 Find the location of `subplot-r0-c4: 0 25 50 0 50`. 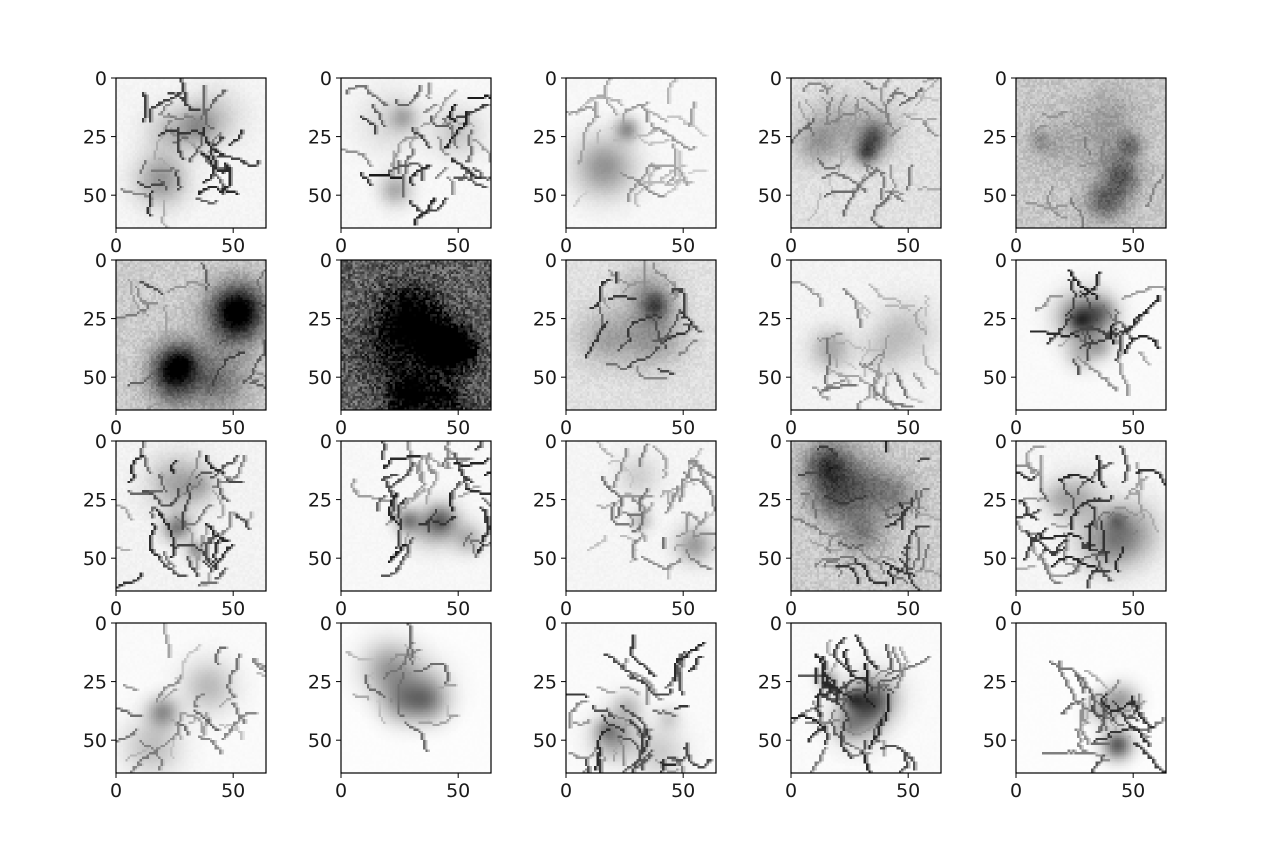

subplot-r0-c4: 0 25 50 0 50 is located at coordinates (1075, 162).